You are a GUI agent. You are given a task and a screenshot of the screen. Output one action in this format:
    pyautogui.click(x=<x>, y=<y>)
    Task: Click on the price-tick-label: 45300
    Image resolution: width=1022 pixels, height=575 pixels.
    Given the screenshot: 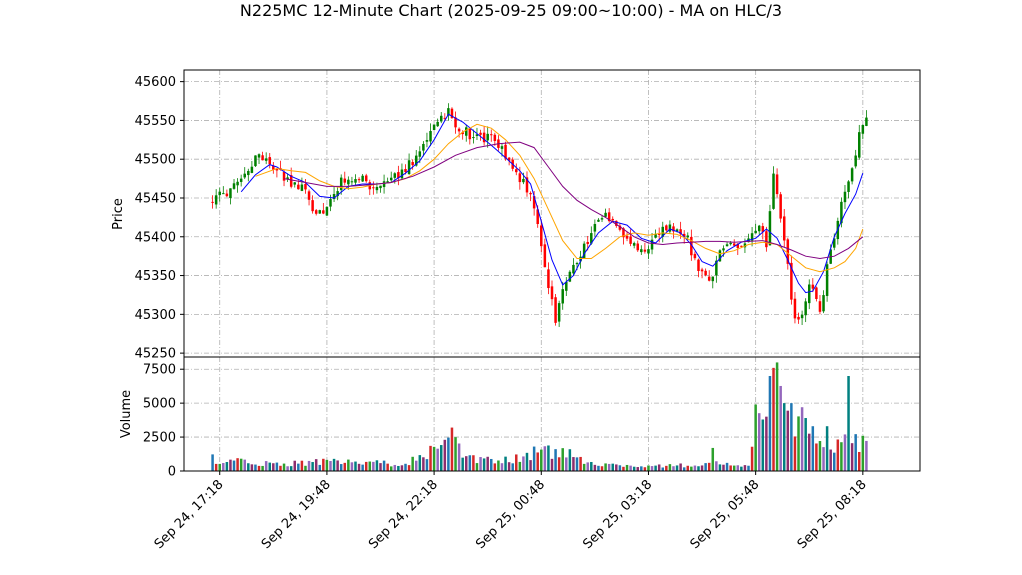 What is the action you would take?
    pyautogui.click(x=155, y=315)
    